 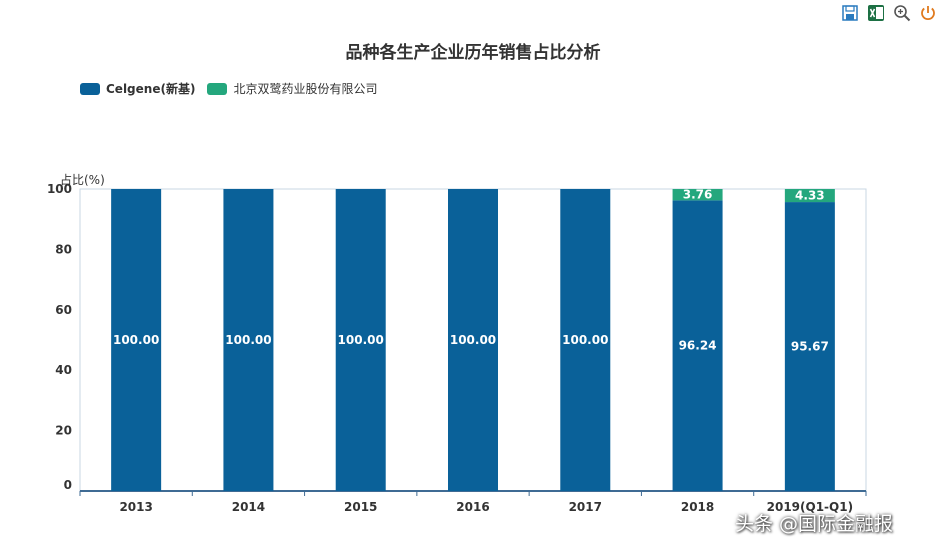 What do you see at coordinates (63, 310) in the screenshot?
I see `y-tick-label: 60` at bounding box center [63, 310].